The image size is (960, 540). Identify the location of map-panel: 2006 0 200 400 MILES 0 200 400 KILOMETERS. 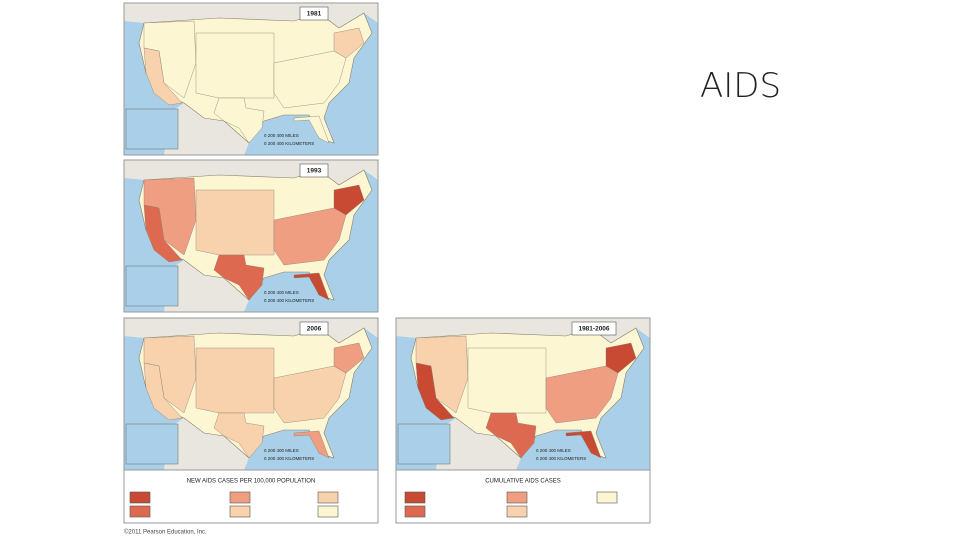
(251, 394).